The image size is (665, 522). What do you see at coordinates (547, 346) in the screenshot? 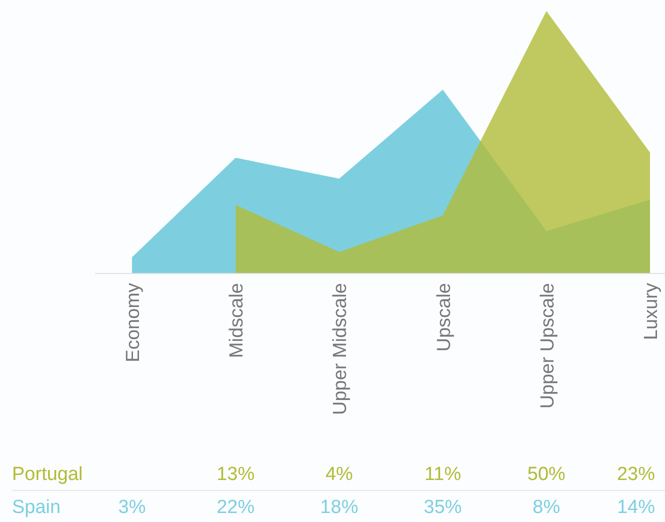
I see `x-tick-label: Upper Upscale` at bounding box center [547, 346].